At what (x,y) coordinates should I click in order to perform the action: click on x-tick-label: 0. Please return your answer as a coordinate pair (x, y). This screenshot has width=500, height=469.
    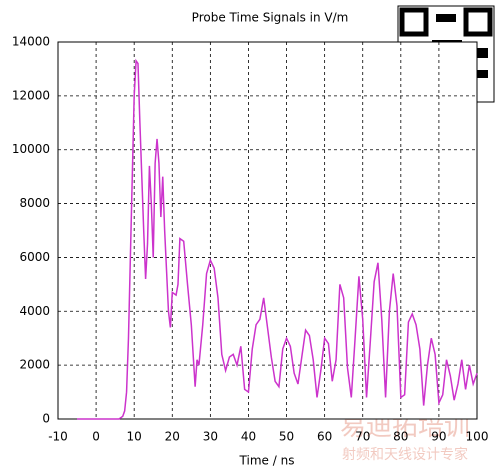
    Looking at the image, I should click on (96, 437).